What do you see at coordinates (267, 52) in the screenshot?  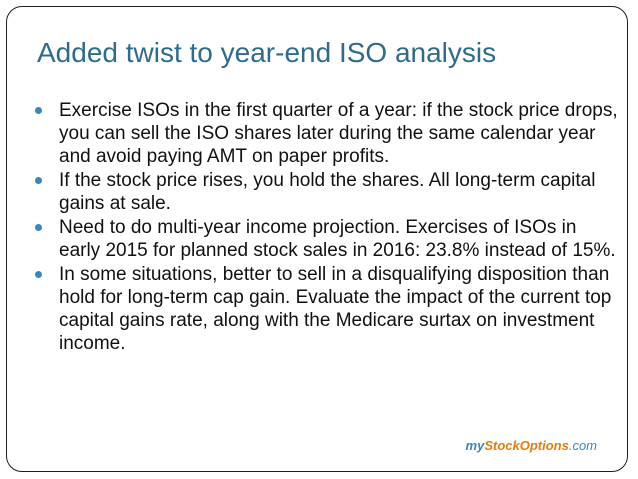 I see `slide-title: Added twist to year-end ISO analysis` at bounding box center [267, 52].